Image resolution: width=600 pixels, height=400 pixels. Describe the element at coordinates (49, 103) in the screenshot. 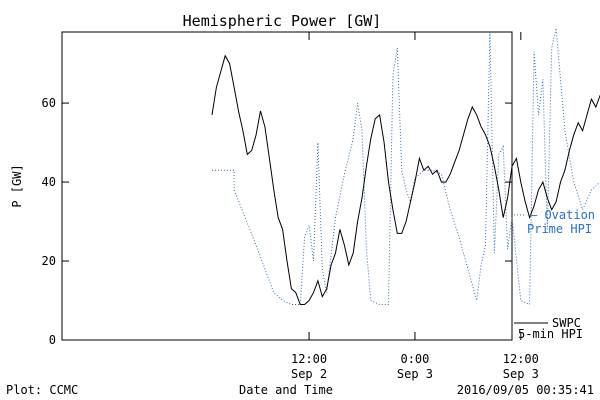

I see `y-tick-label: 60` at that location.